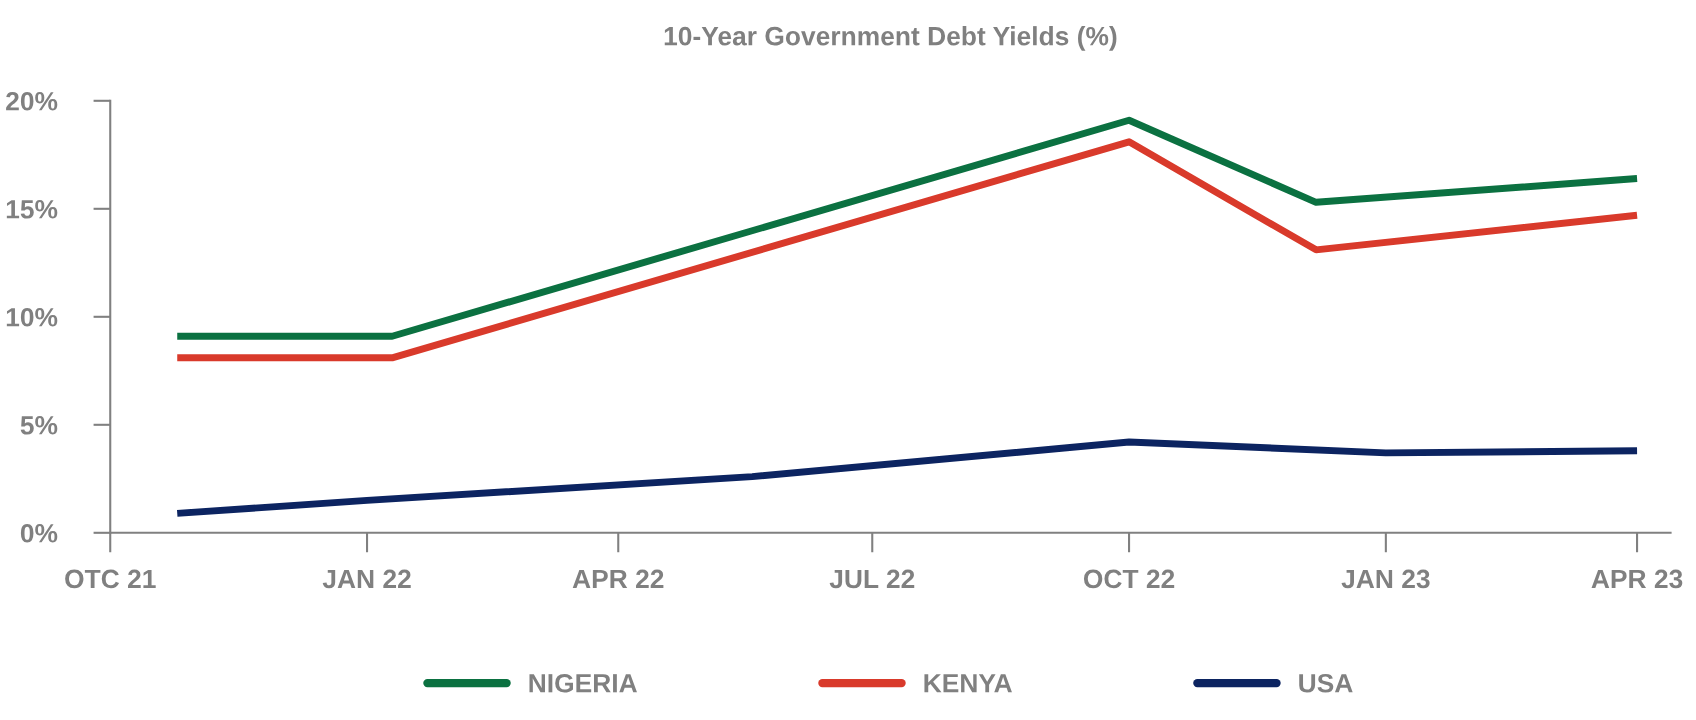 The image size is (1696, 720). Describe the element at coordinates (1129, 579) in the screenshot. I see `x-tick-label: OCT 22` at that location.